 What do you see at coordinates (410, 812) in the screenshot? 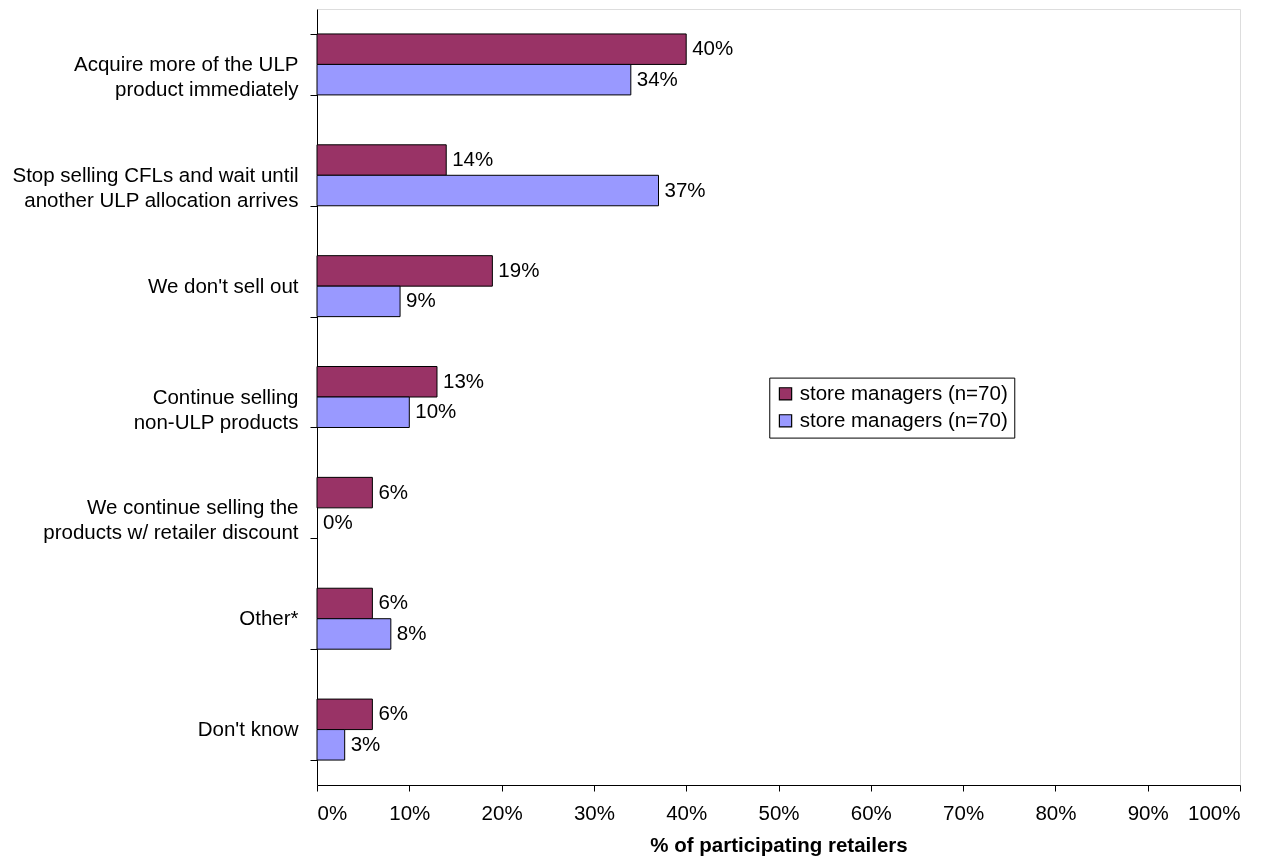
I see `x-tick-label: 10%` at bounding box center [410, 812].